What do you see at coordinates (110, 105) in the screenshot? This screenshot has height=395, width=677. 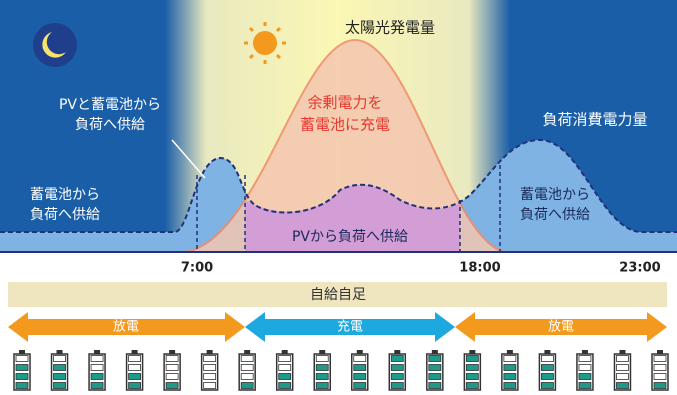 I see `morning-label: PVと蓄電池から` at bounding box center [110, 105].